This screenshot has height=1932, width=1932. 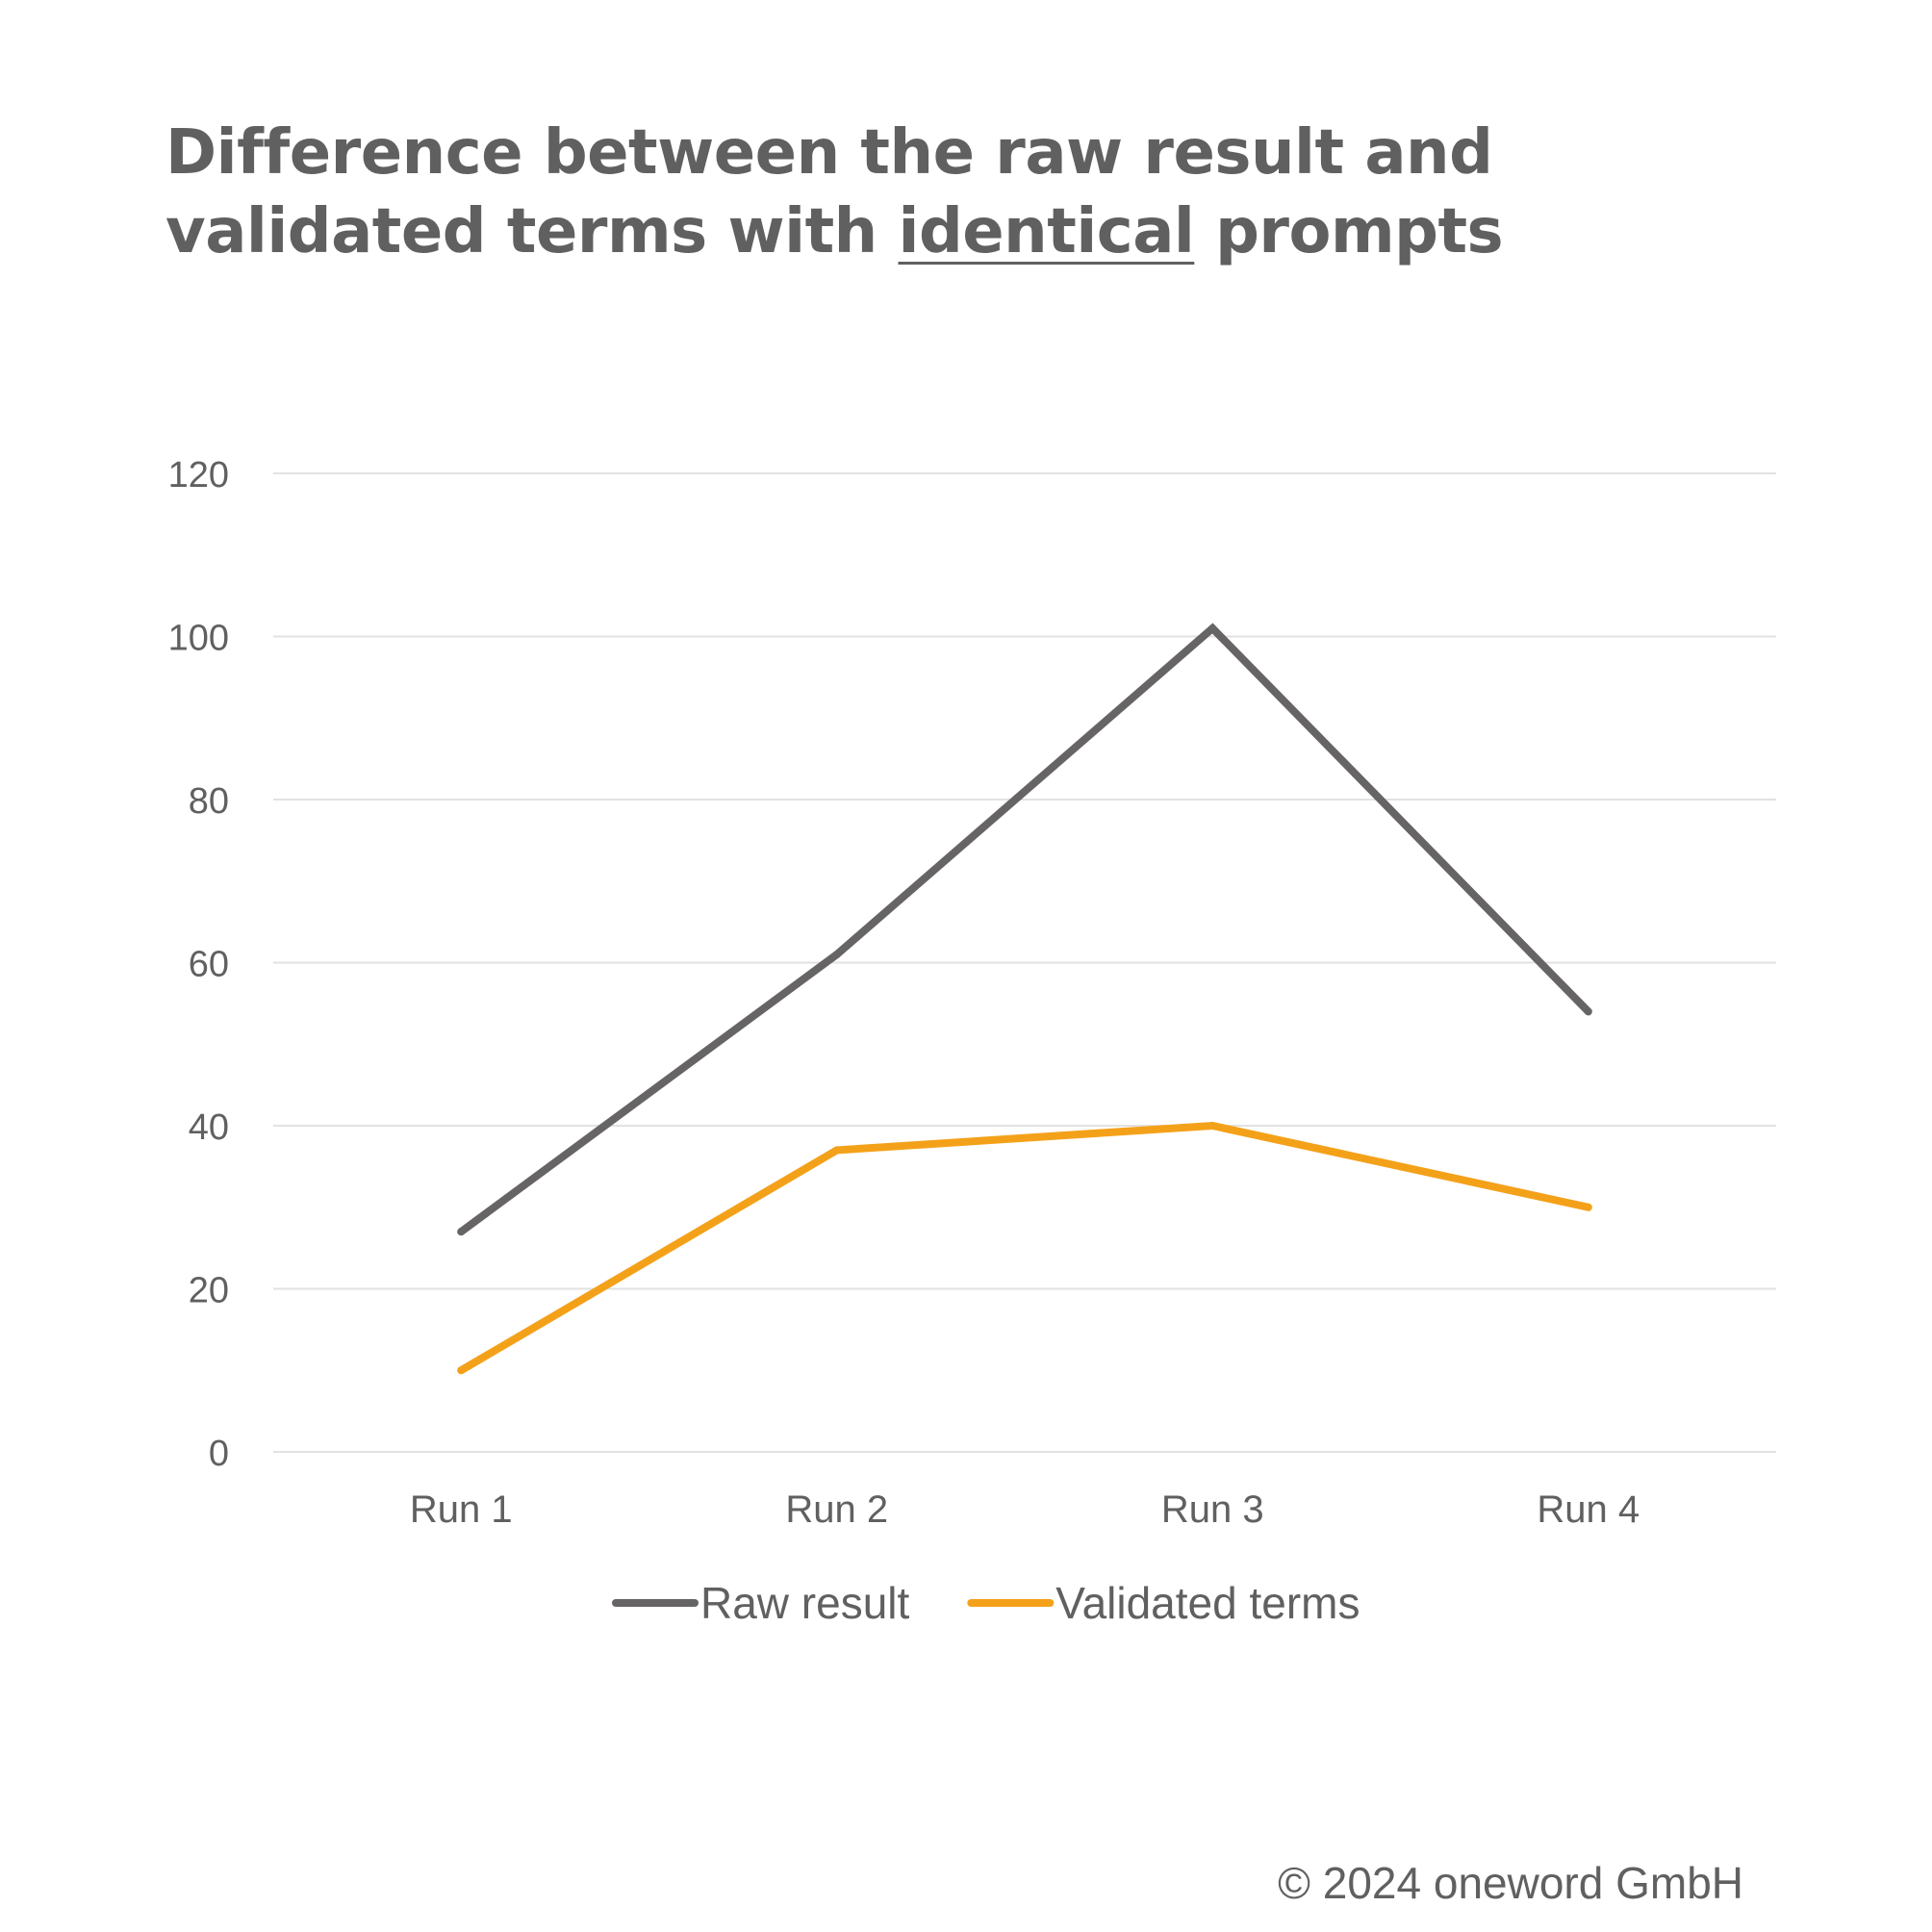 I want to click on x-tick-label: Run 2, so click(x=836, y=1509).